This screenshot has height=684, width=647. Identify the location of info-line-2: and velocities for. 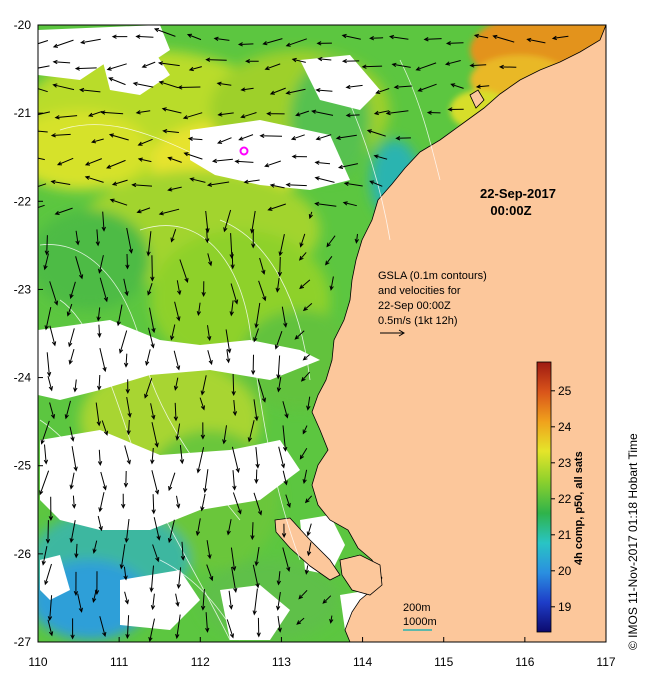
(419, 291).